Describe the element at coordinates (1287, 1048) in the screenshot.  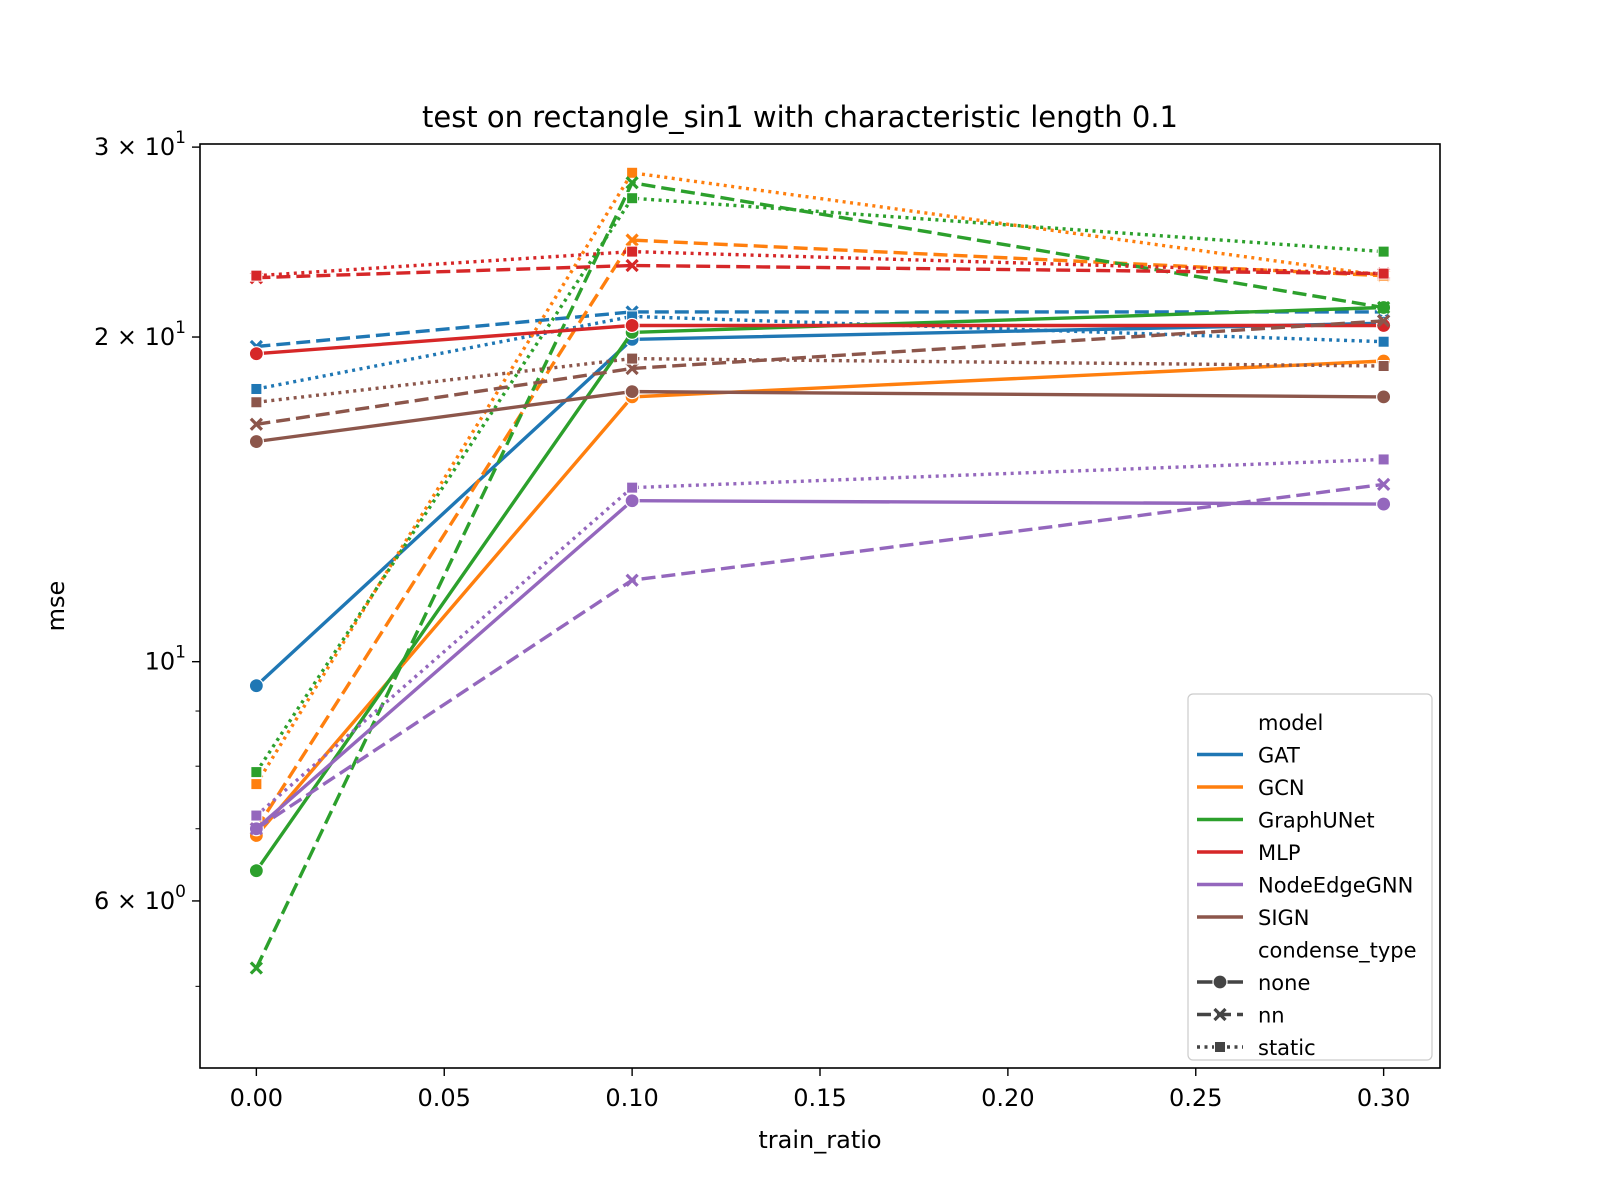
I see `legend-entry-static: static` at that location.